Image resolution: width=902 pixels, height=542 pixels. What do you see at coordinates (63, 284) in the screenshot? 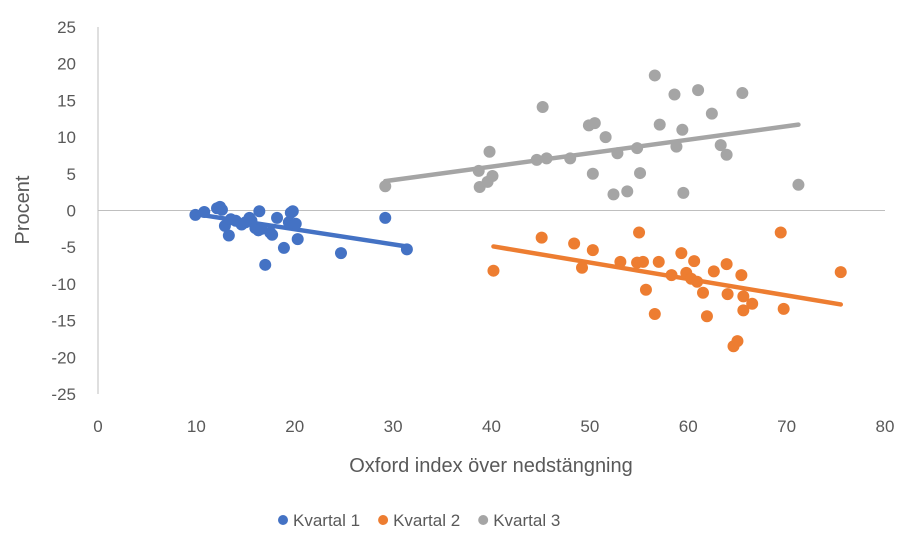
I see `y-tick-label: -10` at bounding box center [63, 284].